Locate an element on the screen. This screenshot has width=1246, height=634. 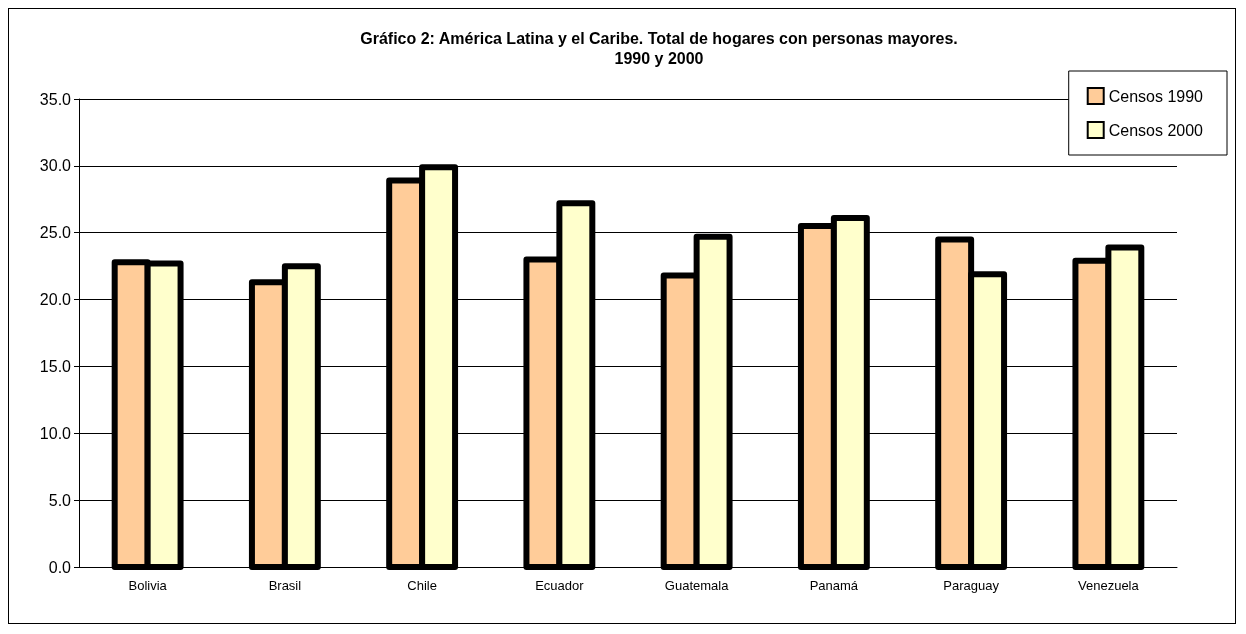
y-tick-label: 25.0 is located at coordinates (55, 233).